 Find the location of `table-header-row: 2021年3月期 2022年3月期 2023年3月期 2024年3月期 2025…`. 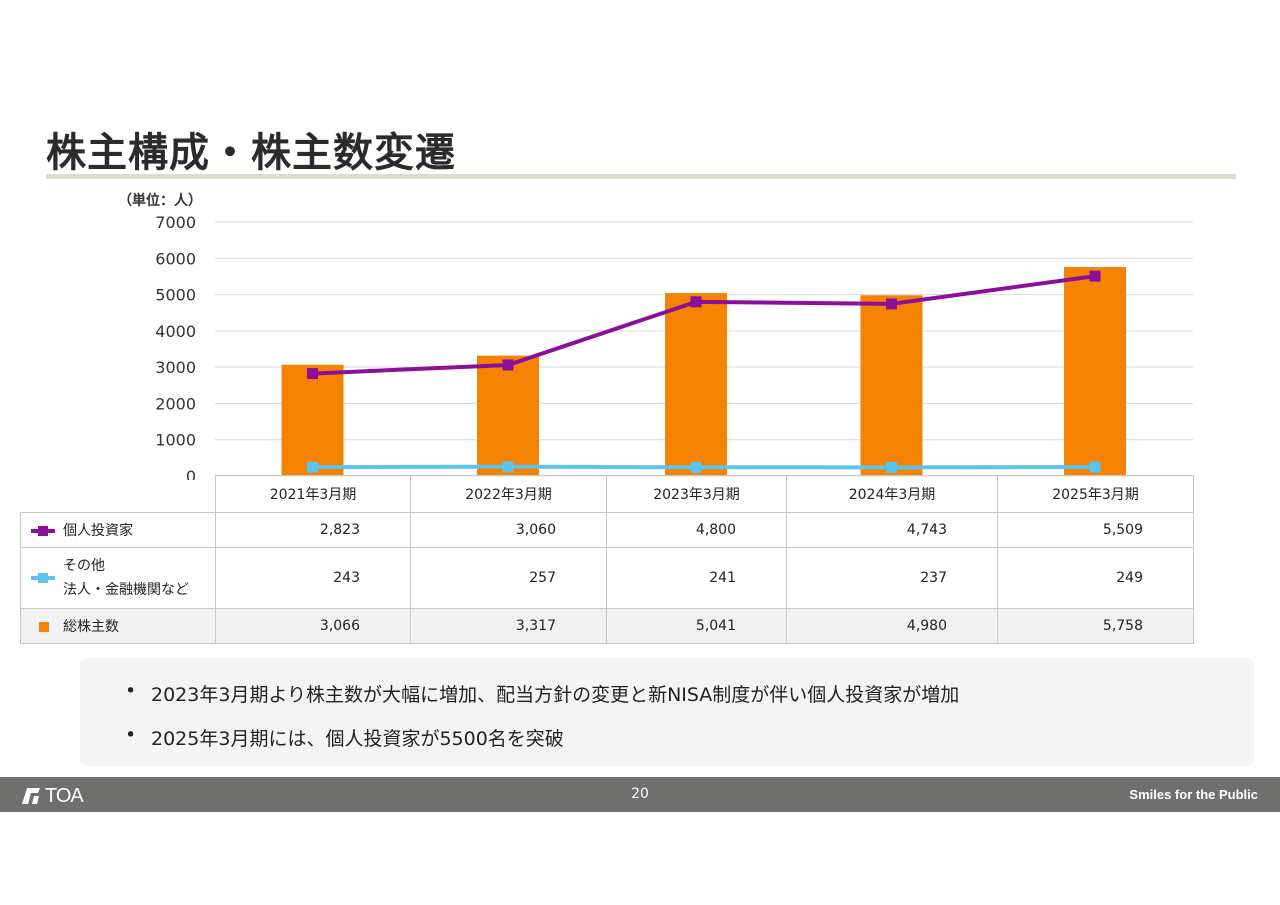

table-header-row: 2021年3月期 2022年3月期 2023年3月期 2024年3月期 2025… is located at coordinates (607, 494).